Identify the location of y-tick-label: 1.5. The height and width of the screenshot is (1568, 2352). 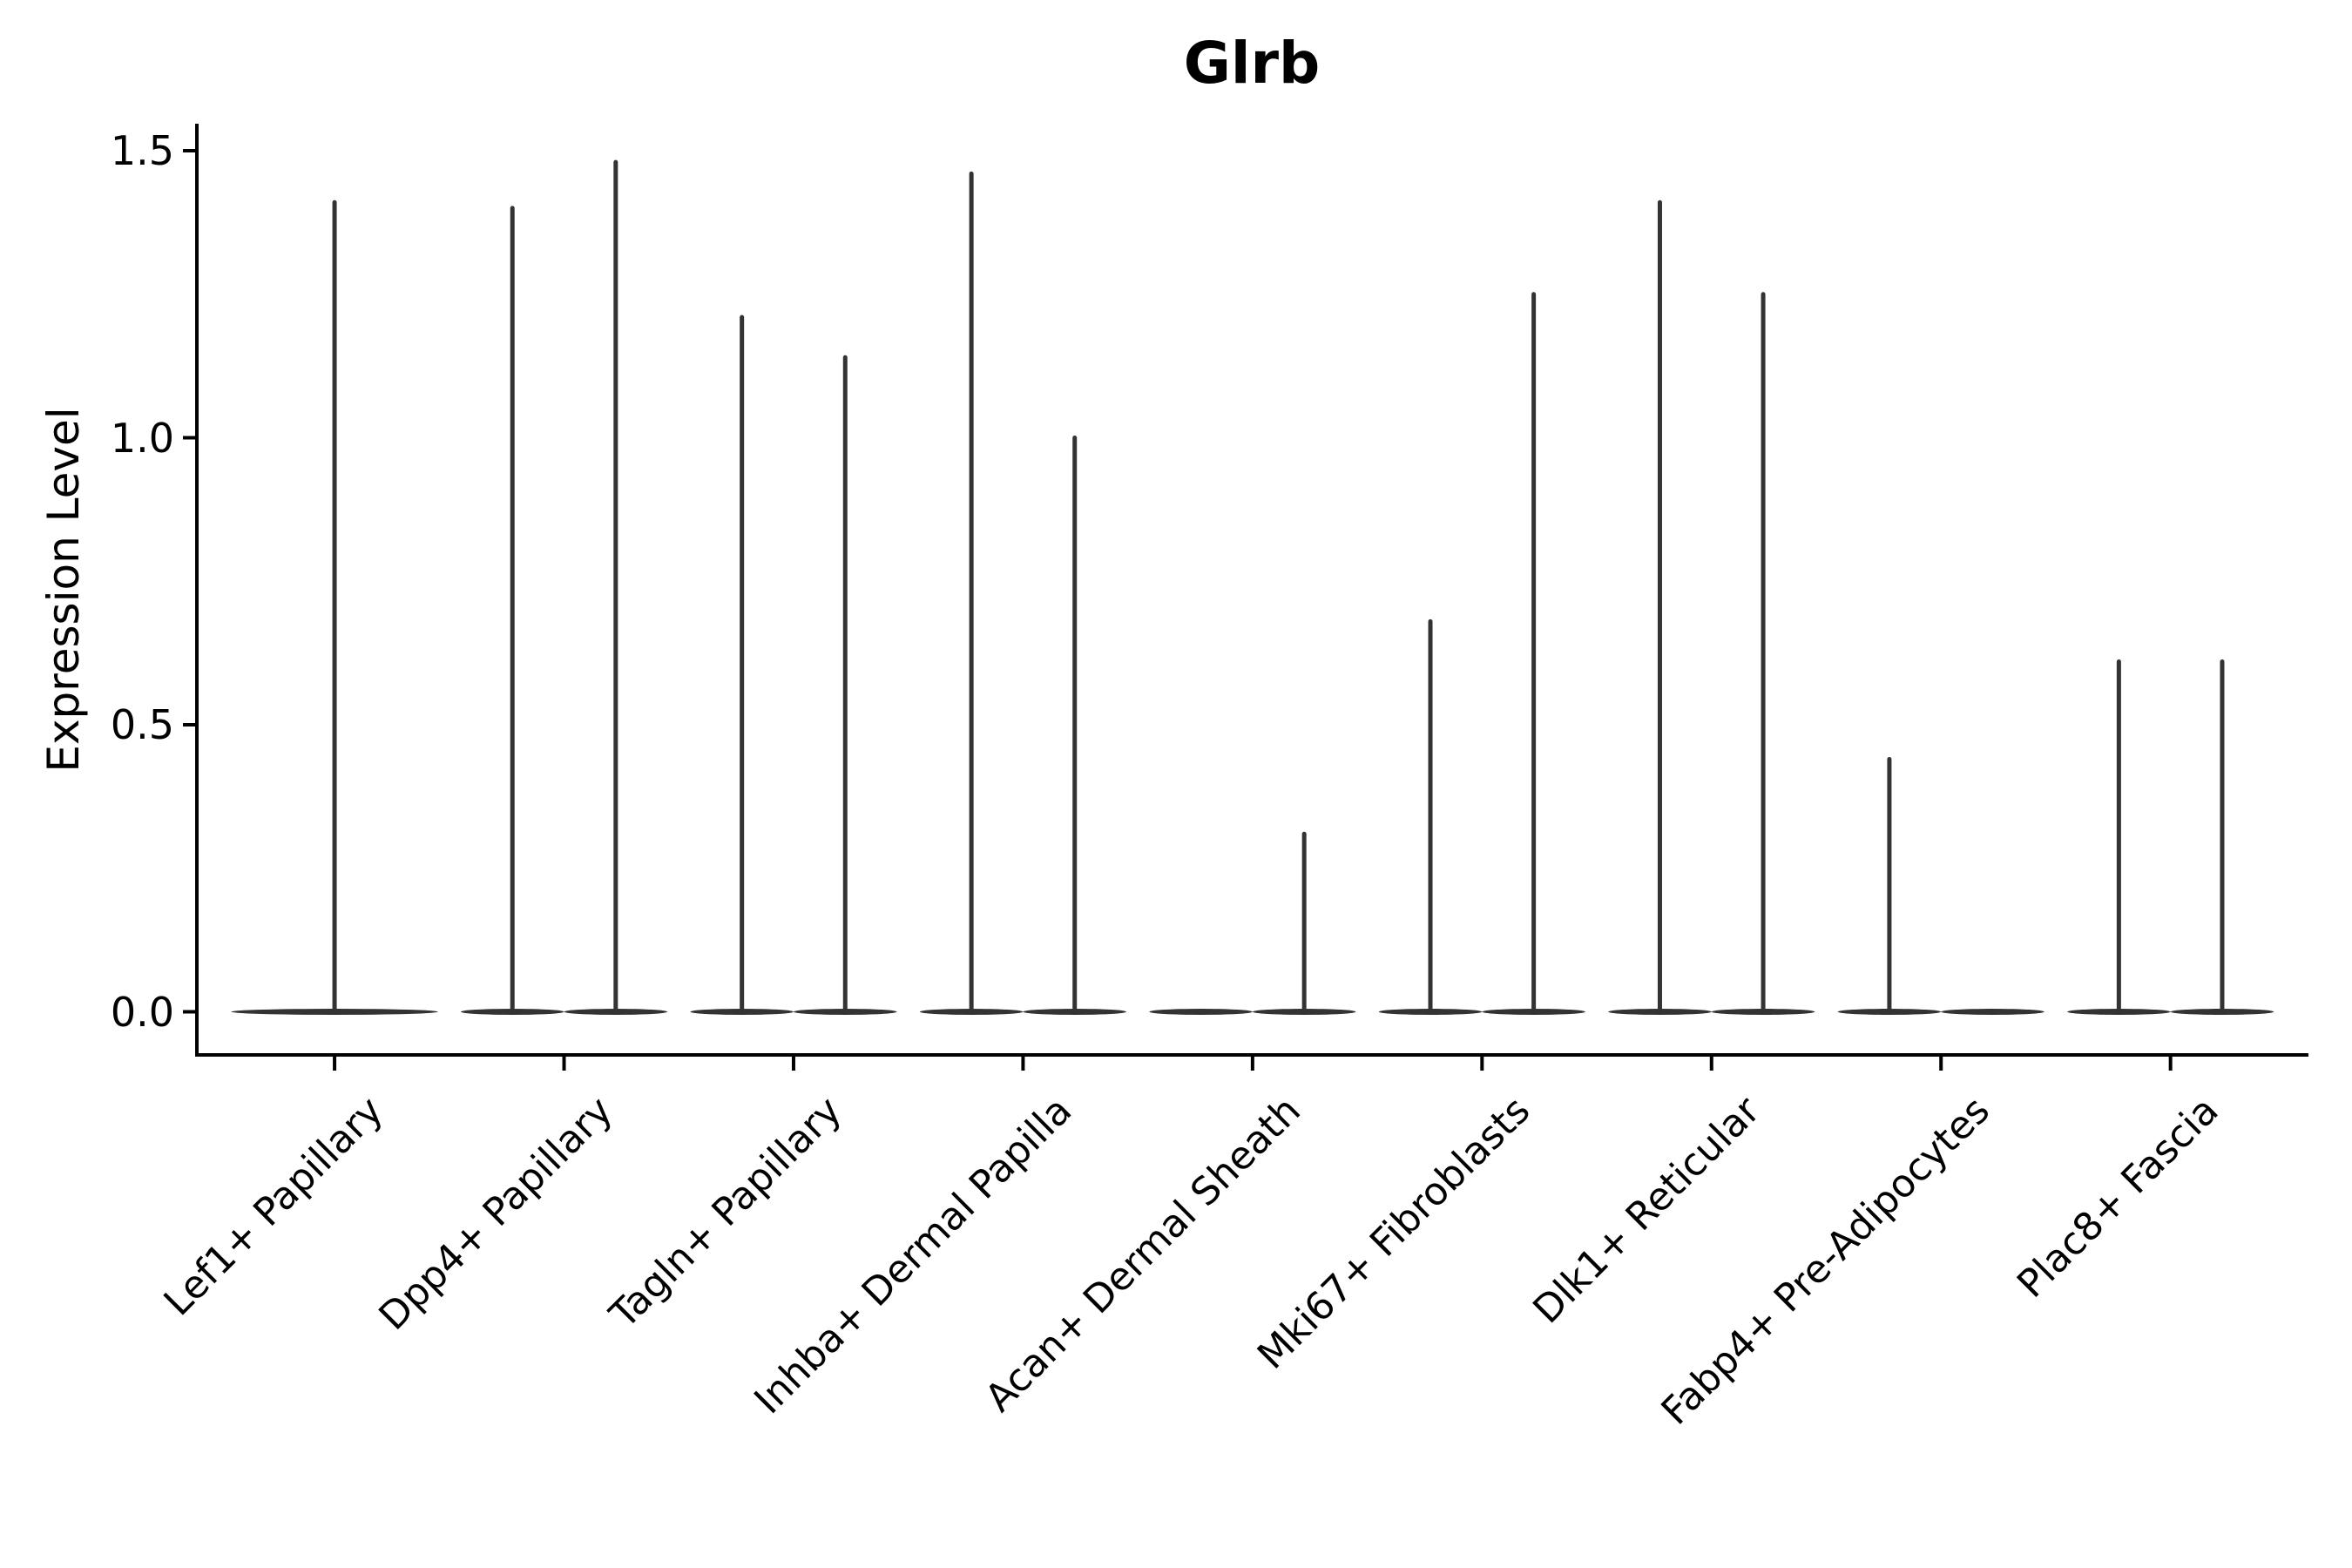
(142, 150).